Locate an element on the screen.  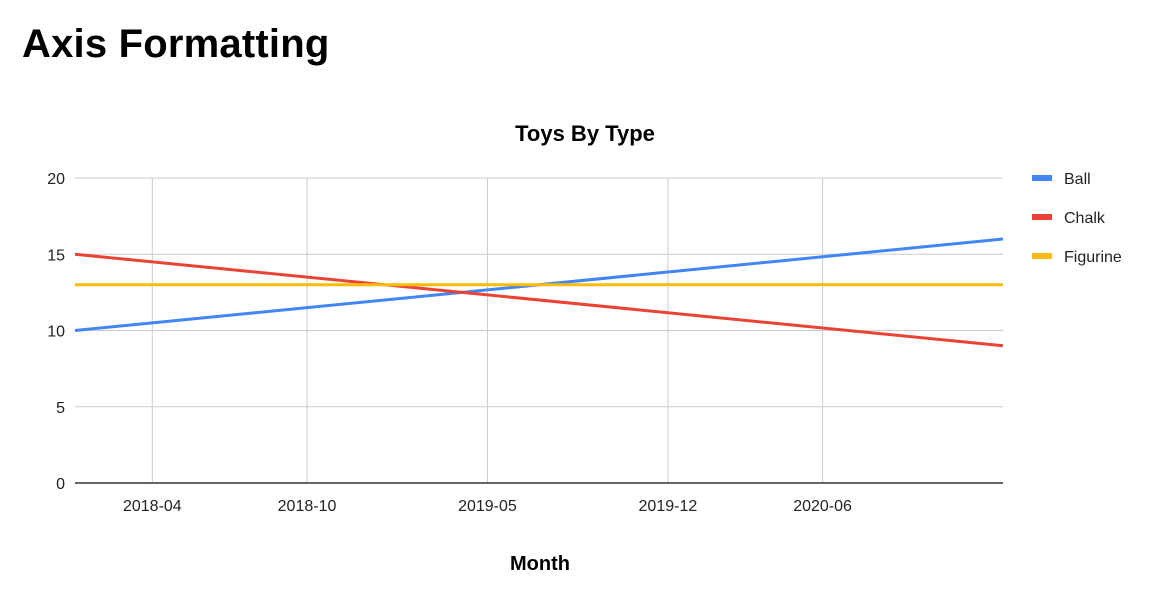
series-lines is located at coordinates (539, 292).